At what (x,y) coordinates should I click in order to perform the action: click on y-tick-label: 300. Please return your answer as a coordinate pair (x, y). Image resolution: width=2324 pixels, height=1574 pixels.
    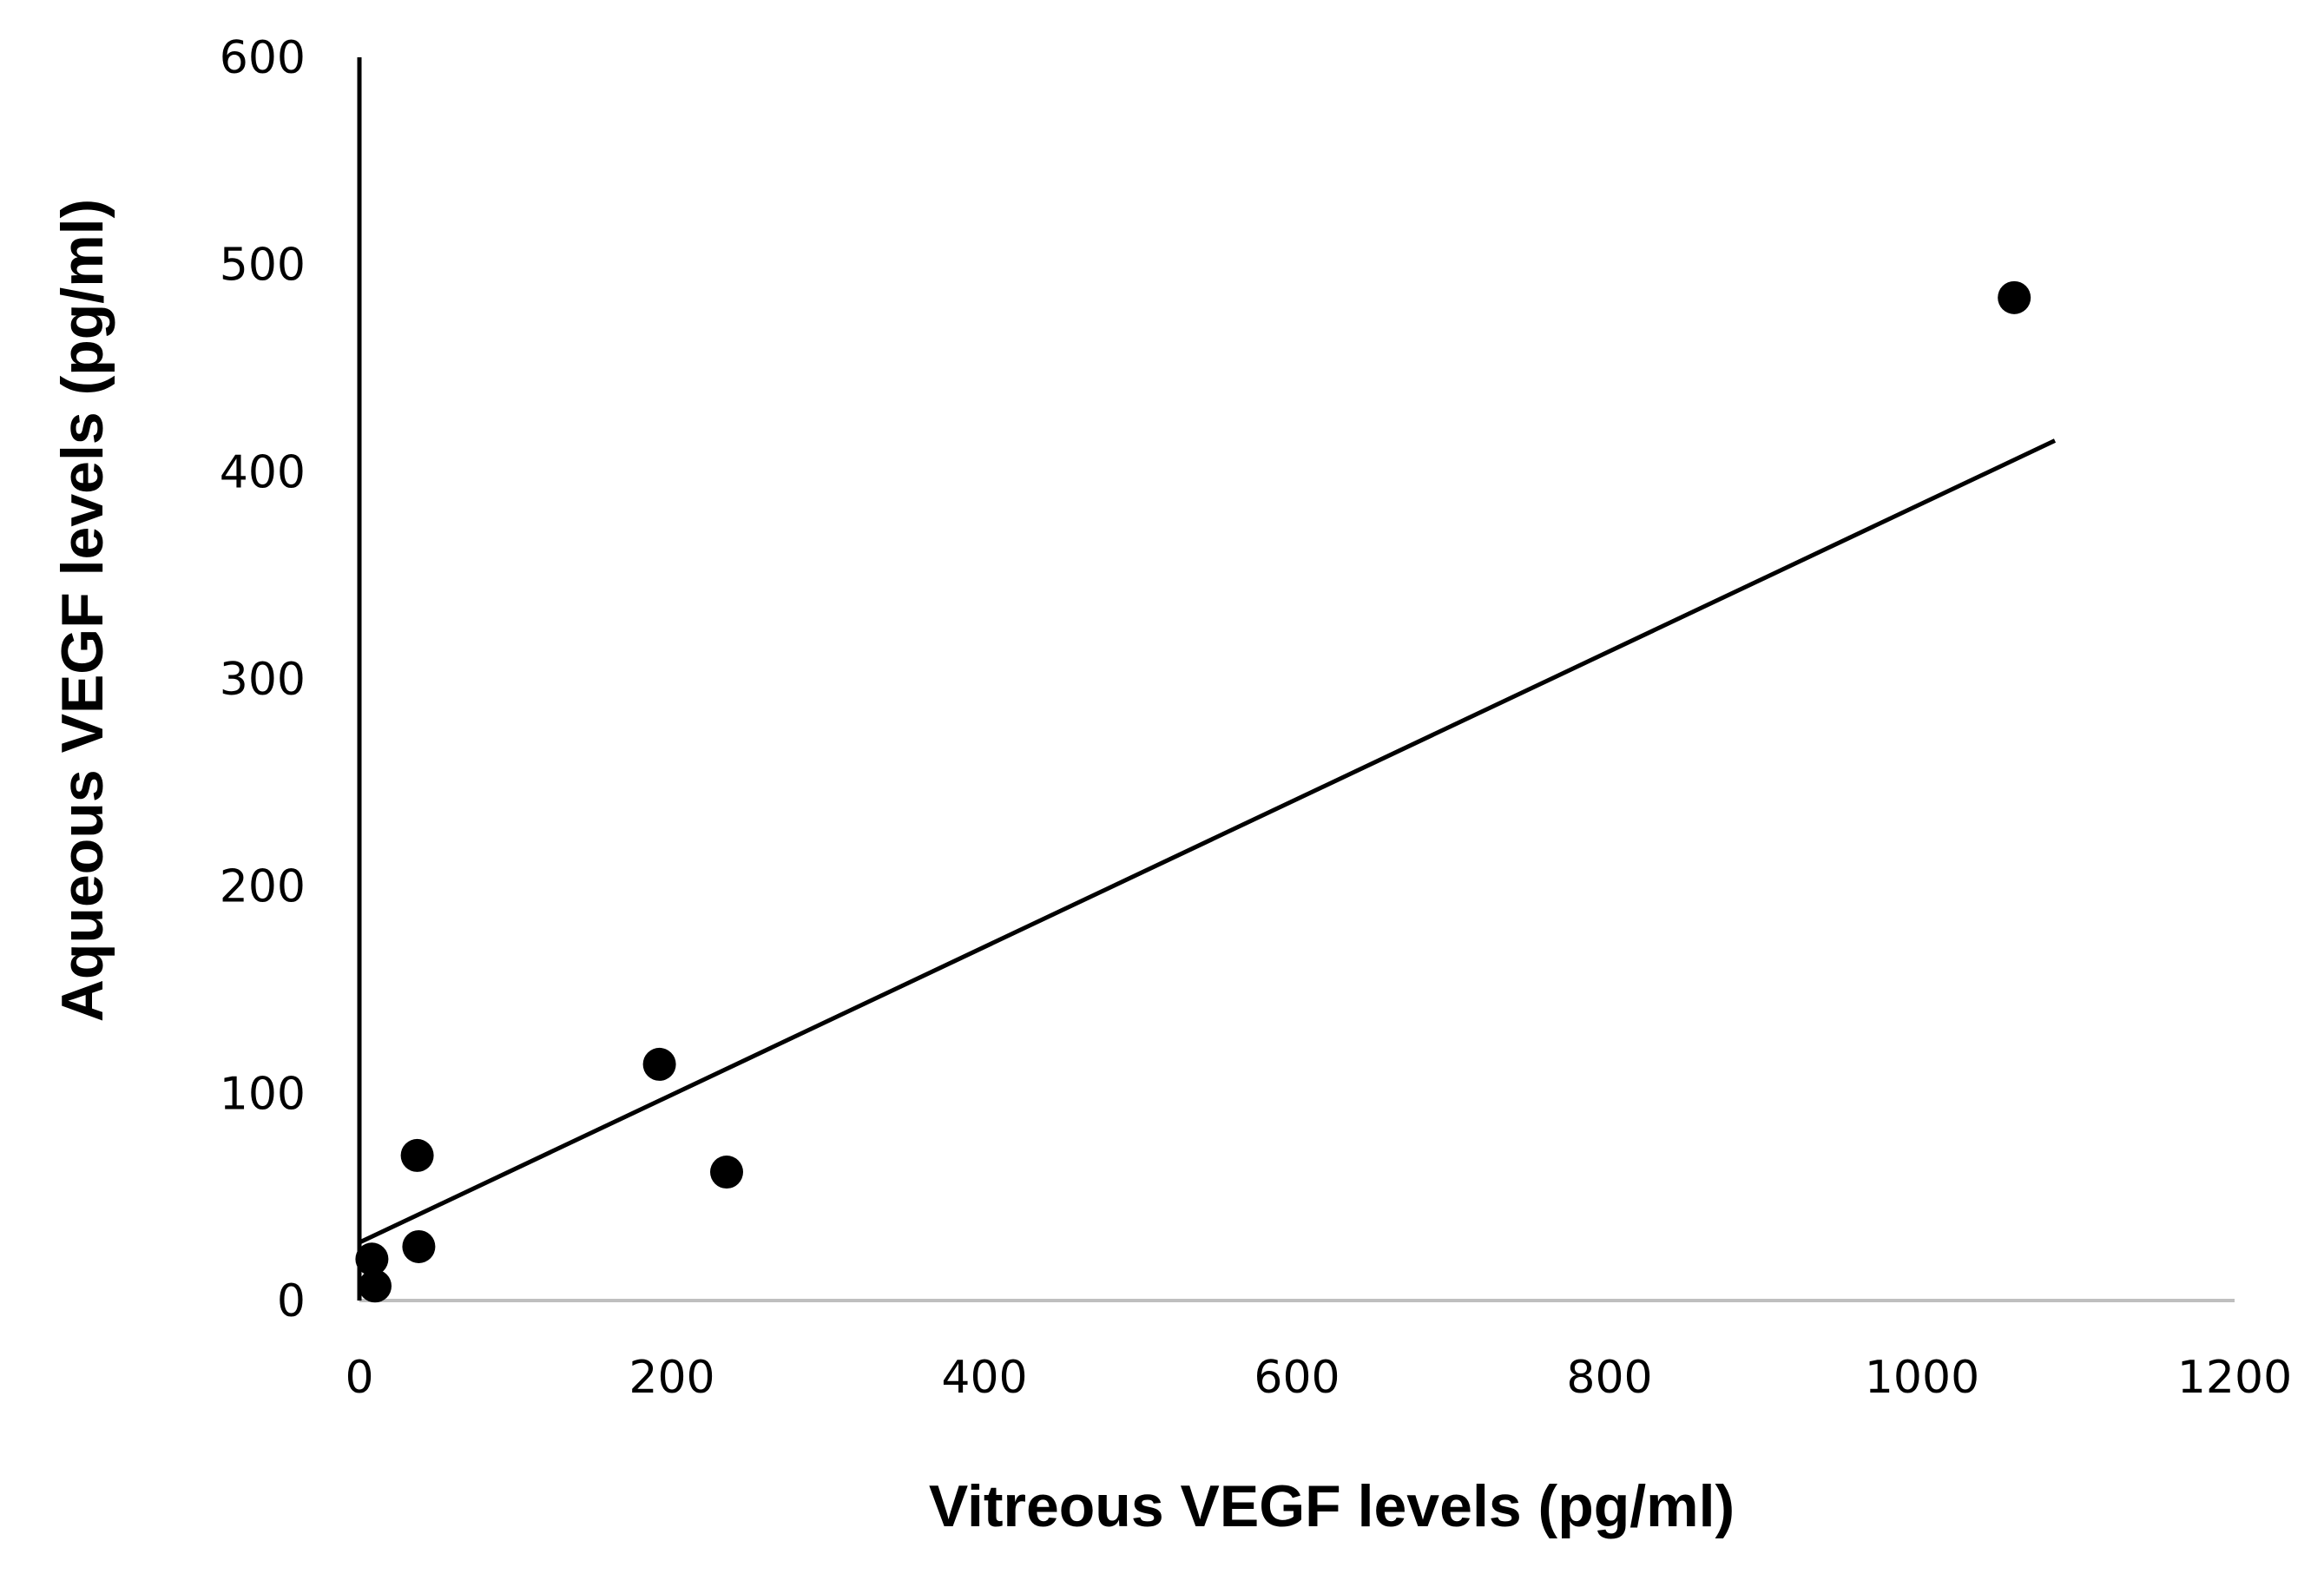
    Looking at the image, I should click on (263, 680).